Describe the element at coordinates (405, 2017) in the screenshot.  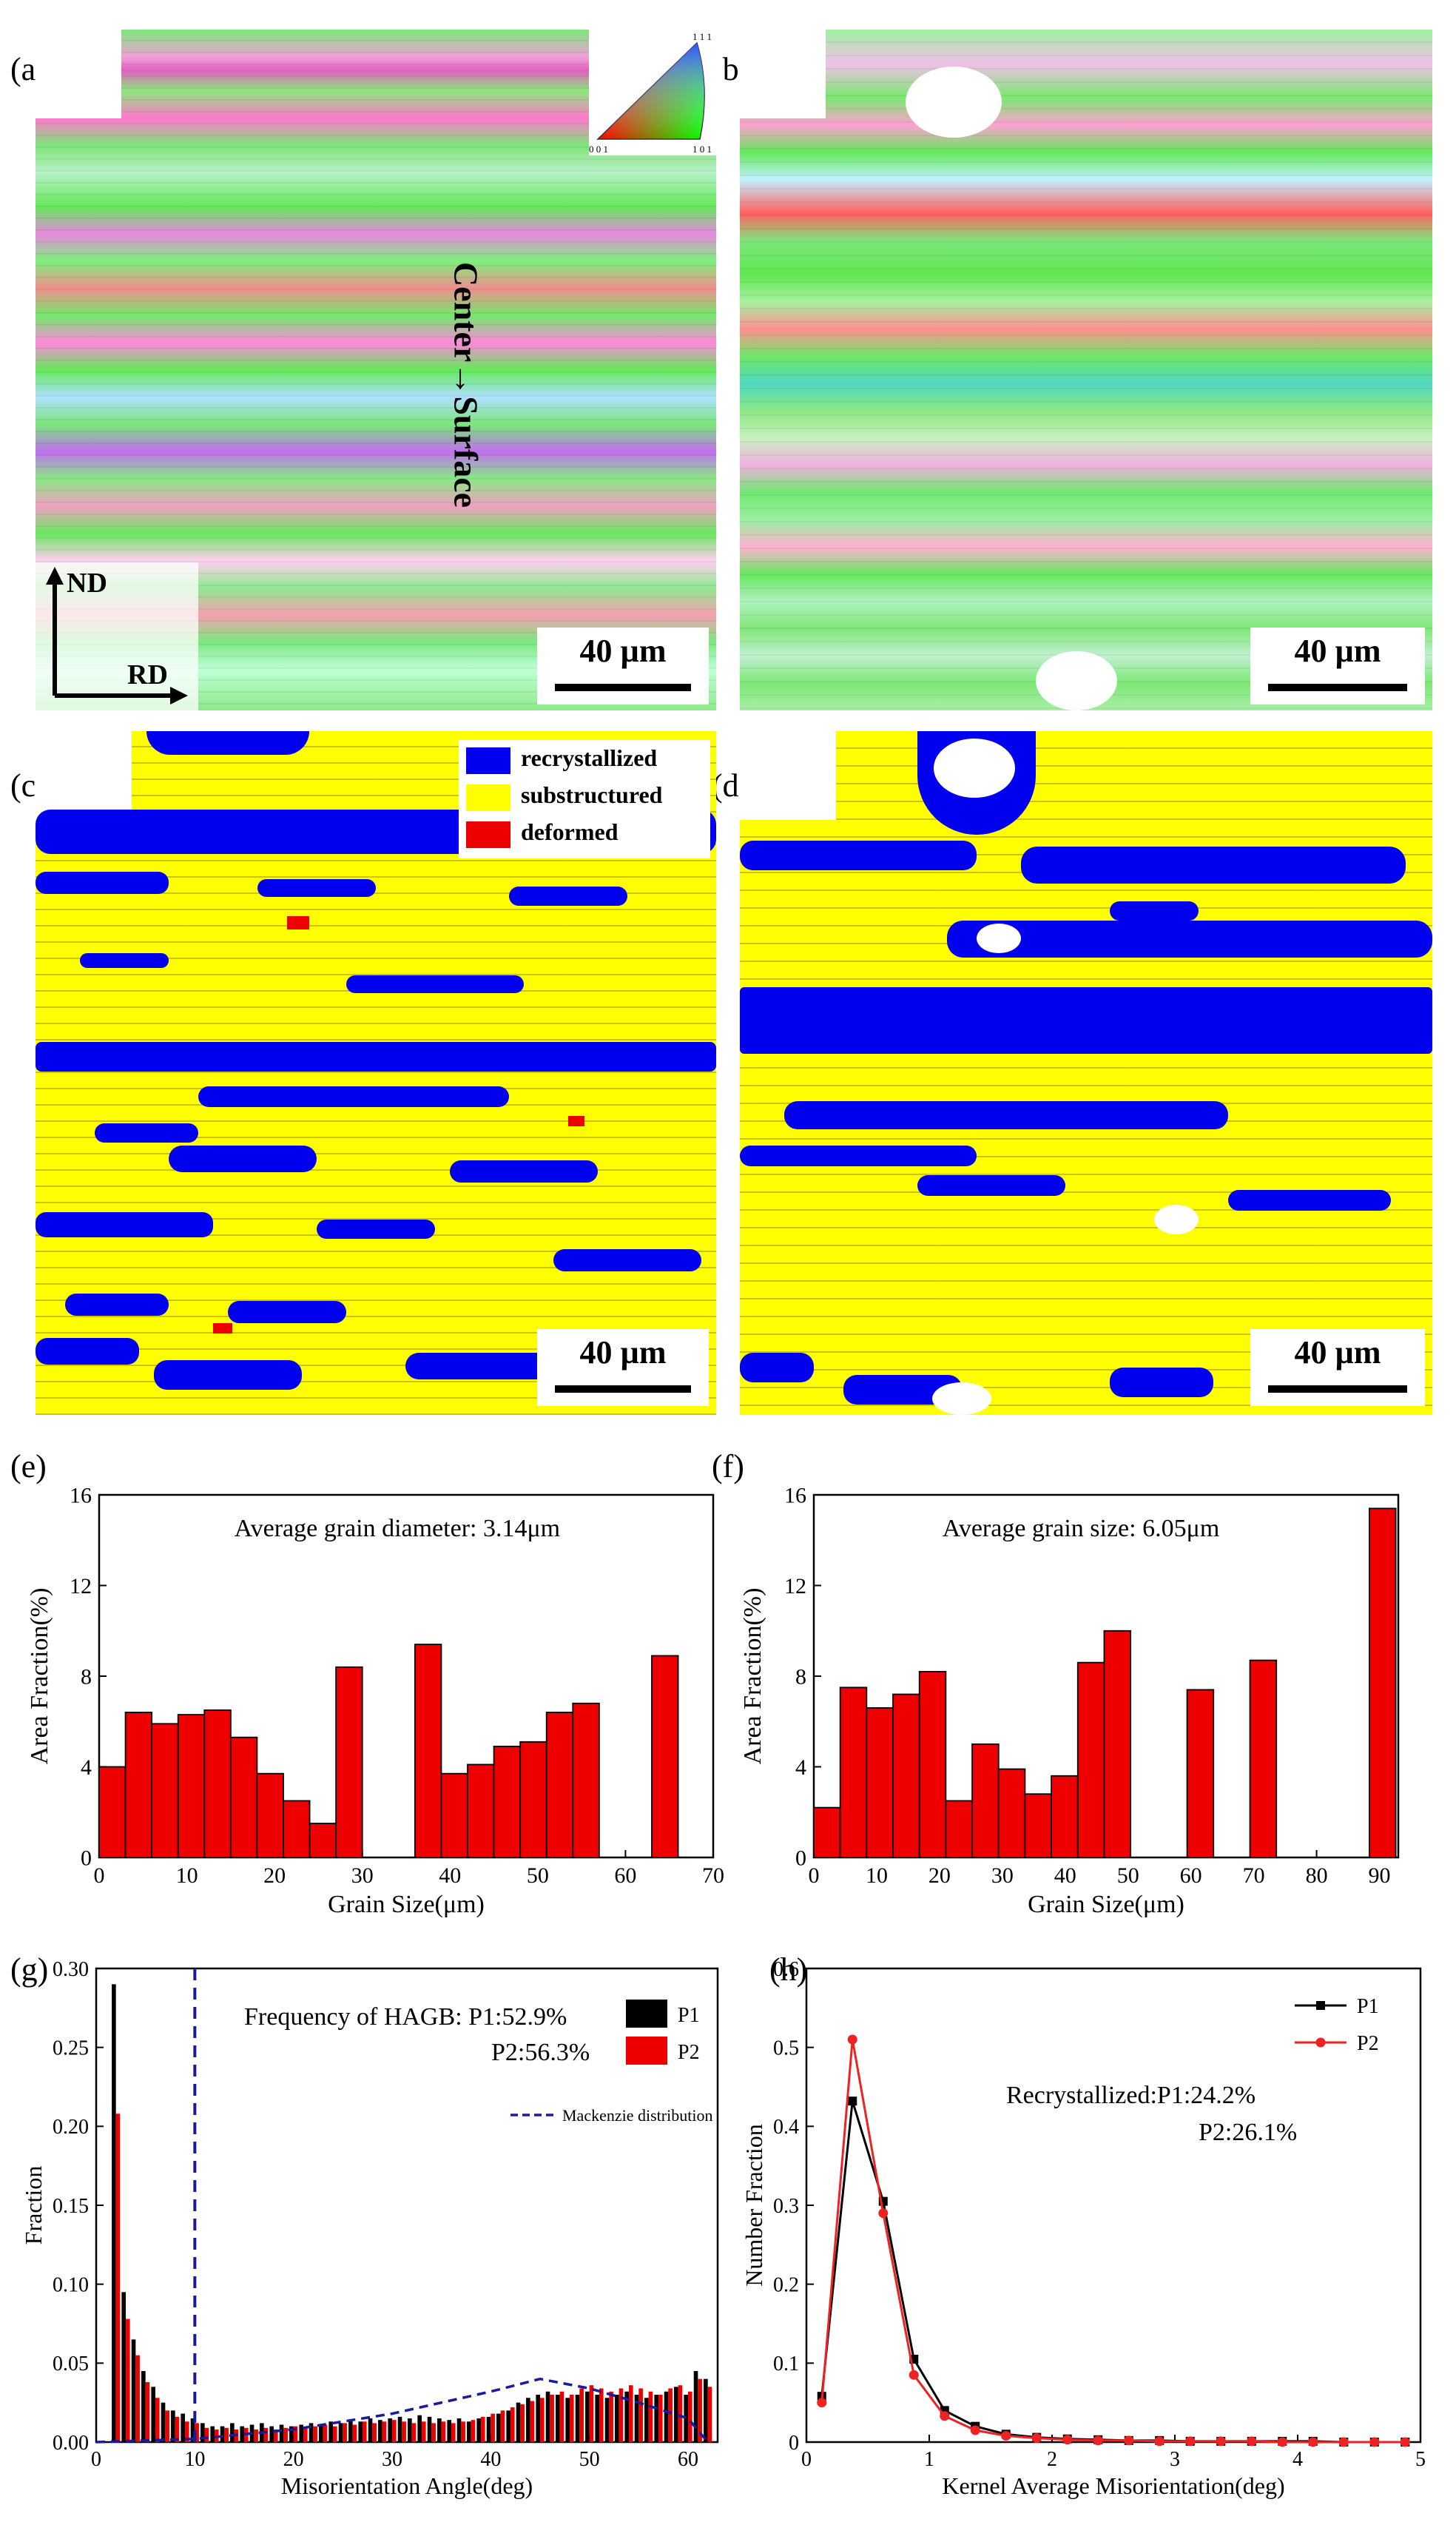
I see `hagb-annotation-line-1: Frequency of HAGB: P1:52.9%` at that location.